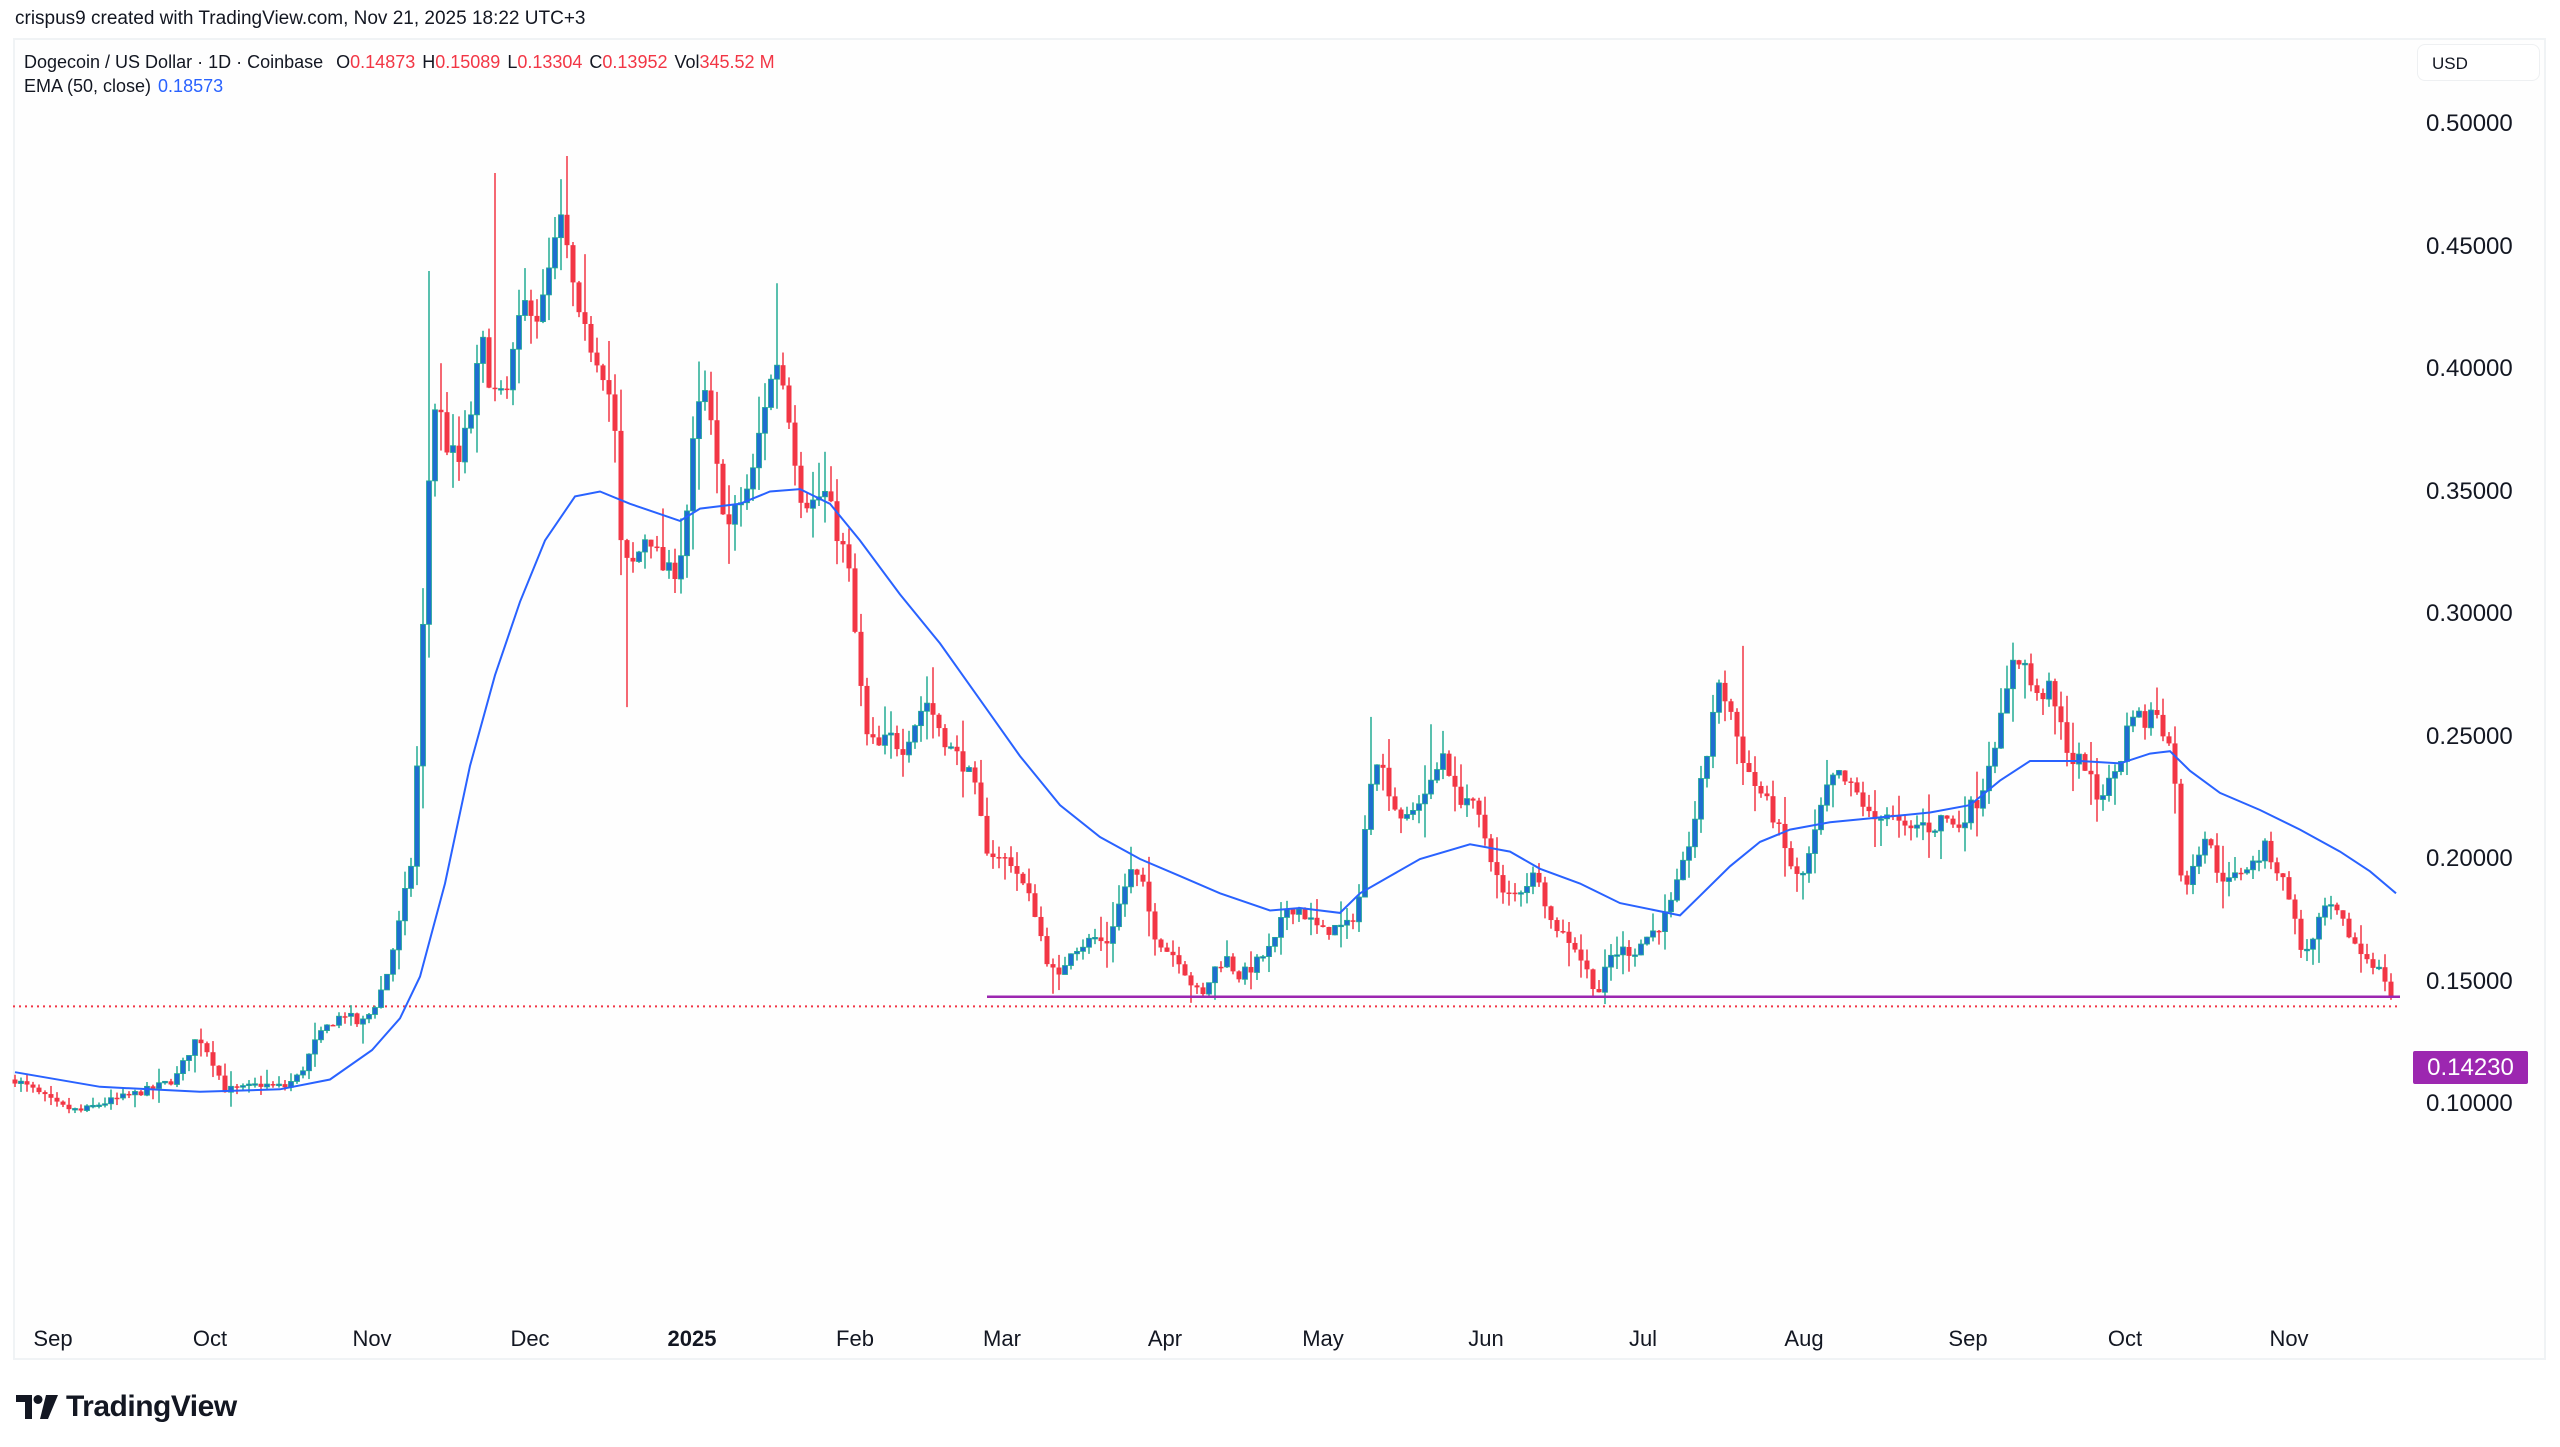  I want to click on tradingview-logo: TradingView, so click(126, 1407).